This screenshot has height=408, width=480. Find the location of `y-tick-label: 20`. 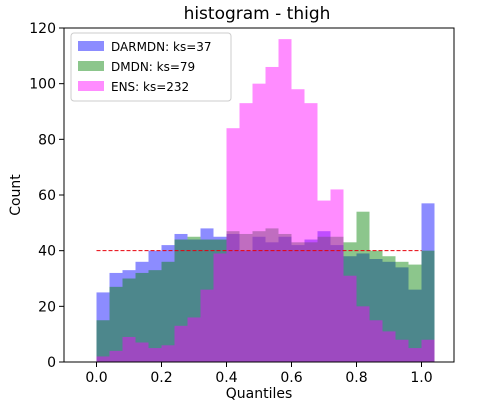

y-tick-label: 20 is located at coordinates (47, 307).